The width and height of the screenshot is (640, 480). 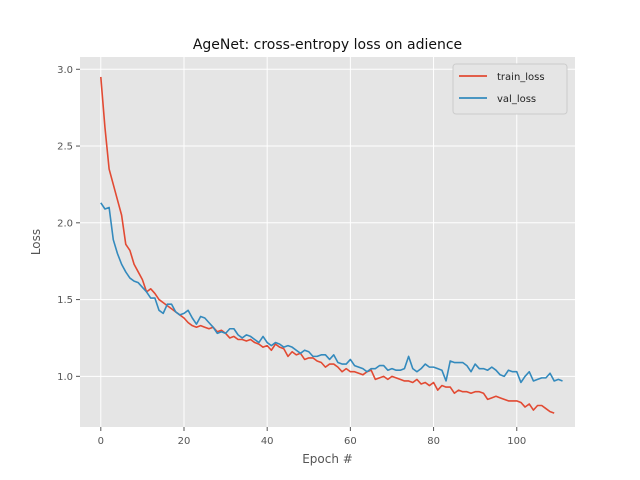 What do you see at coordinates (65, 377) in the screenshot?
I see `y-tick-label: 1.0` at bounding box center [65, 377].